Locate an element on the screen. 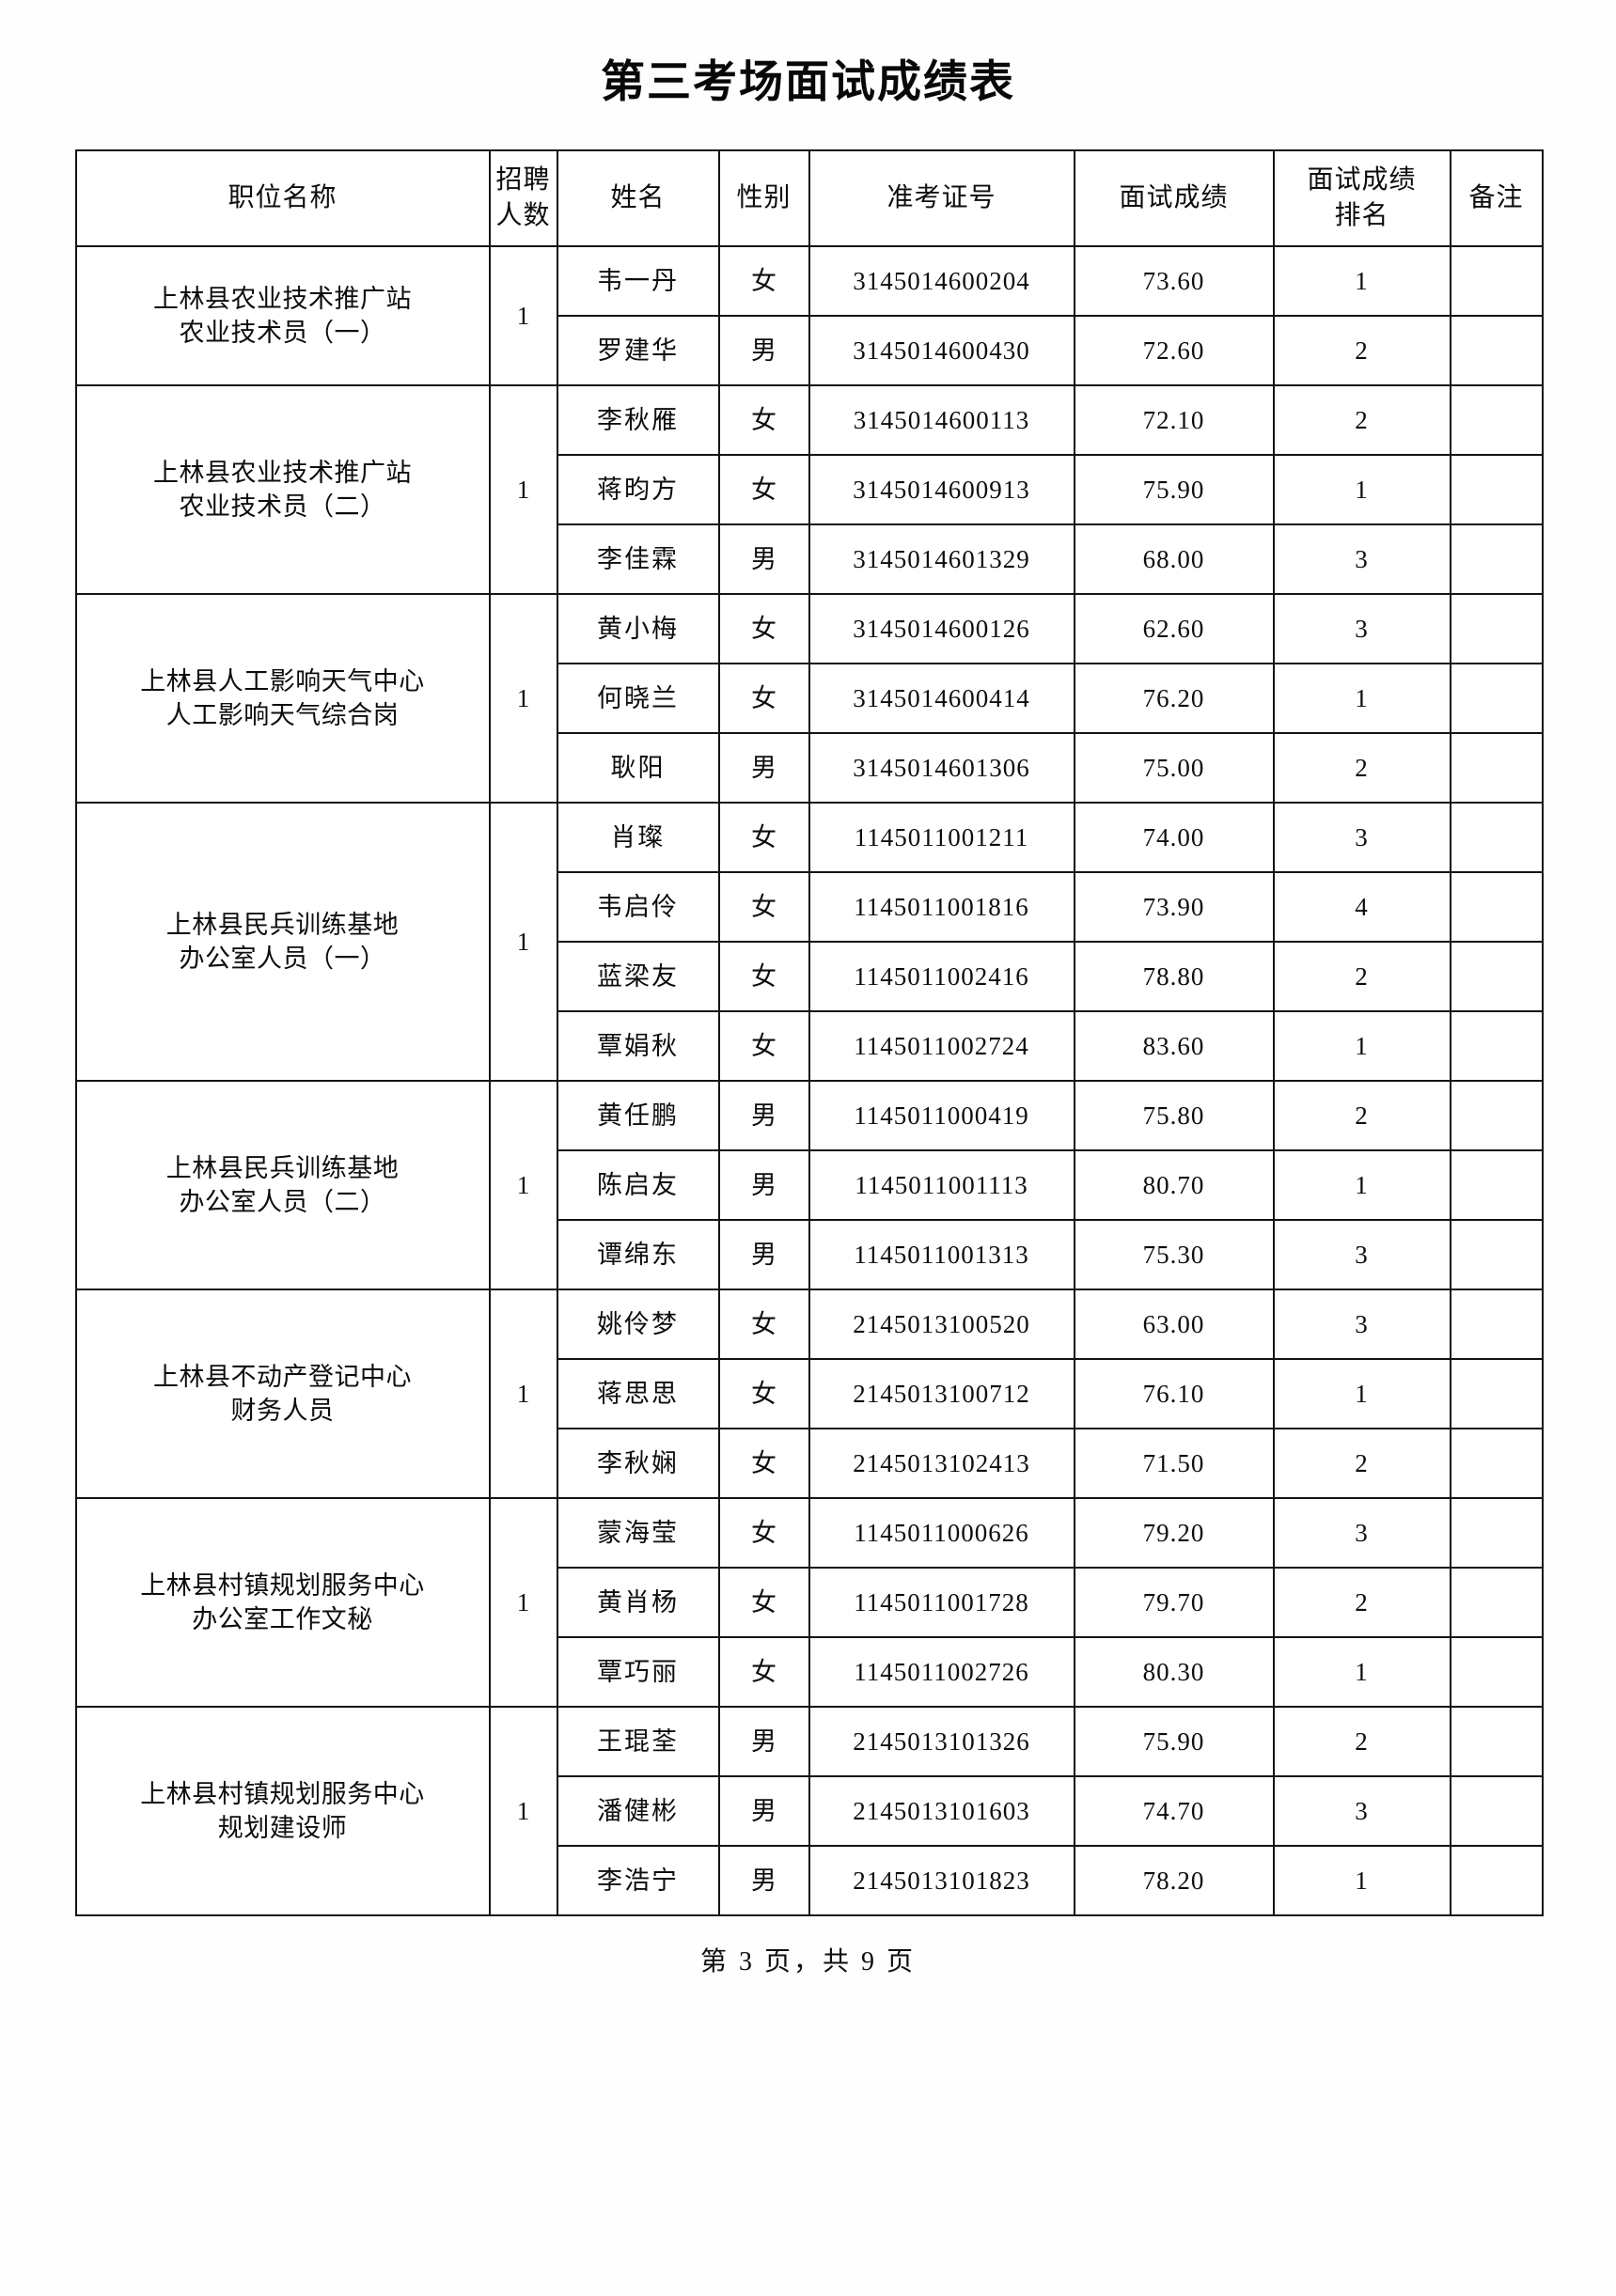 The width and height of the screenshot is (1616, 2296). position-name-cell: 上林县村镇规划服务中心 规划建设师 is located at coordinates (282, 1811).